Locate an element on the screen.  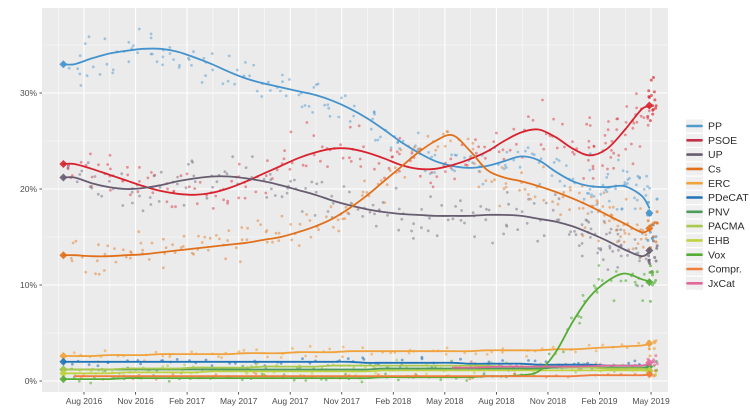
x-tick-label: Aug 2016 is located at coordinates (84, 401).